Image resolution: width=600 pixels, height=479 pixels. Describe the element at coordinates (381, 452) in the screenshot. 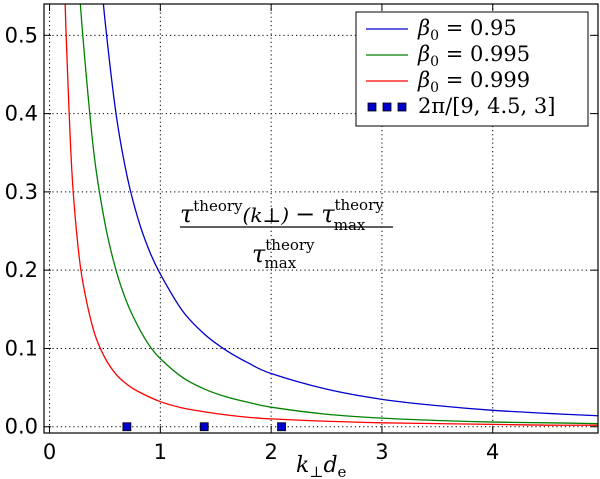

I see `x-tick-label-3: 3` at that location.